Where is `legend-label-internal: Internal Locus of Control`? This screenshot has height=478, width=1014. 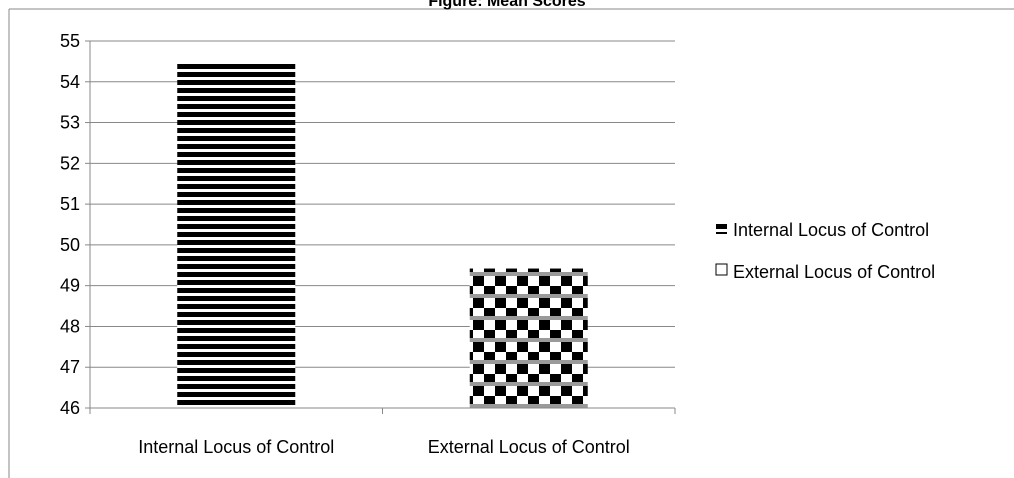
legend-label-internal: Internal Locus of Control is located at coordinates (831, 230).